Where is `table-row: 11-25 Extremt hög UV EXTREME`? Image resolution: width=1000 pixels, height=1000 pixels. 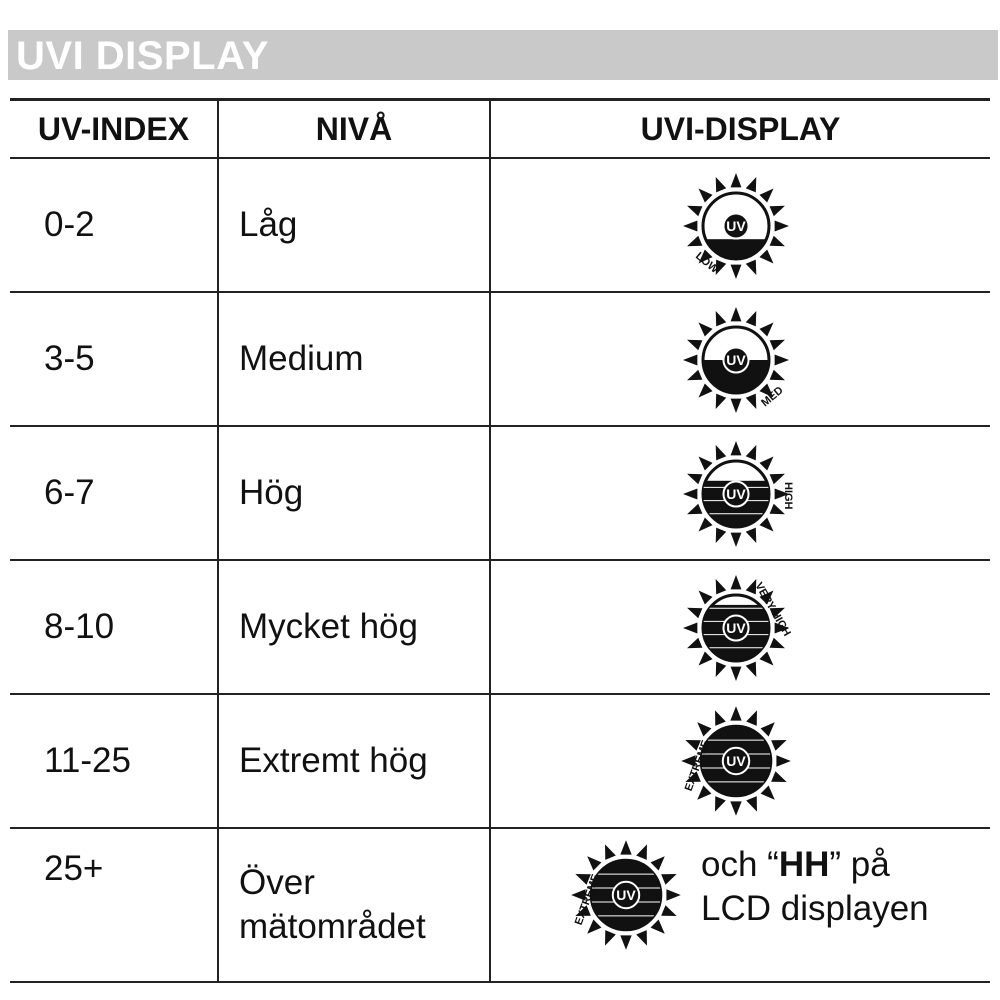
table-row: 11-25 Extremt hög UV EXTREME is located at coordinates (500, 761).